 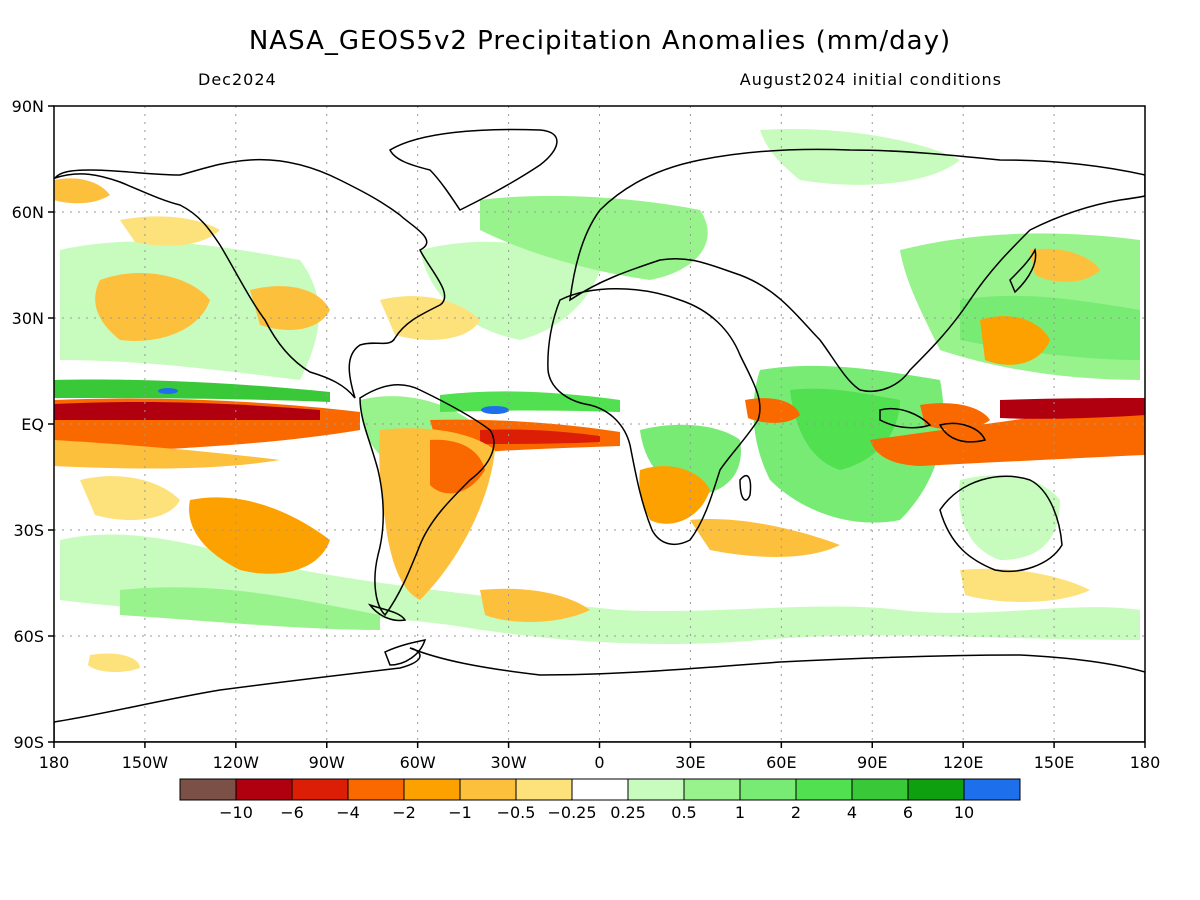 I want to click on lat-label: 30S, so click(x=28, y=530).